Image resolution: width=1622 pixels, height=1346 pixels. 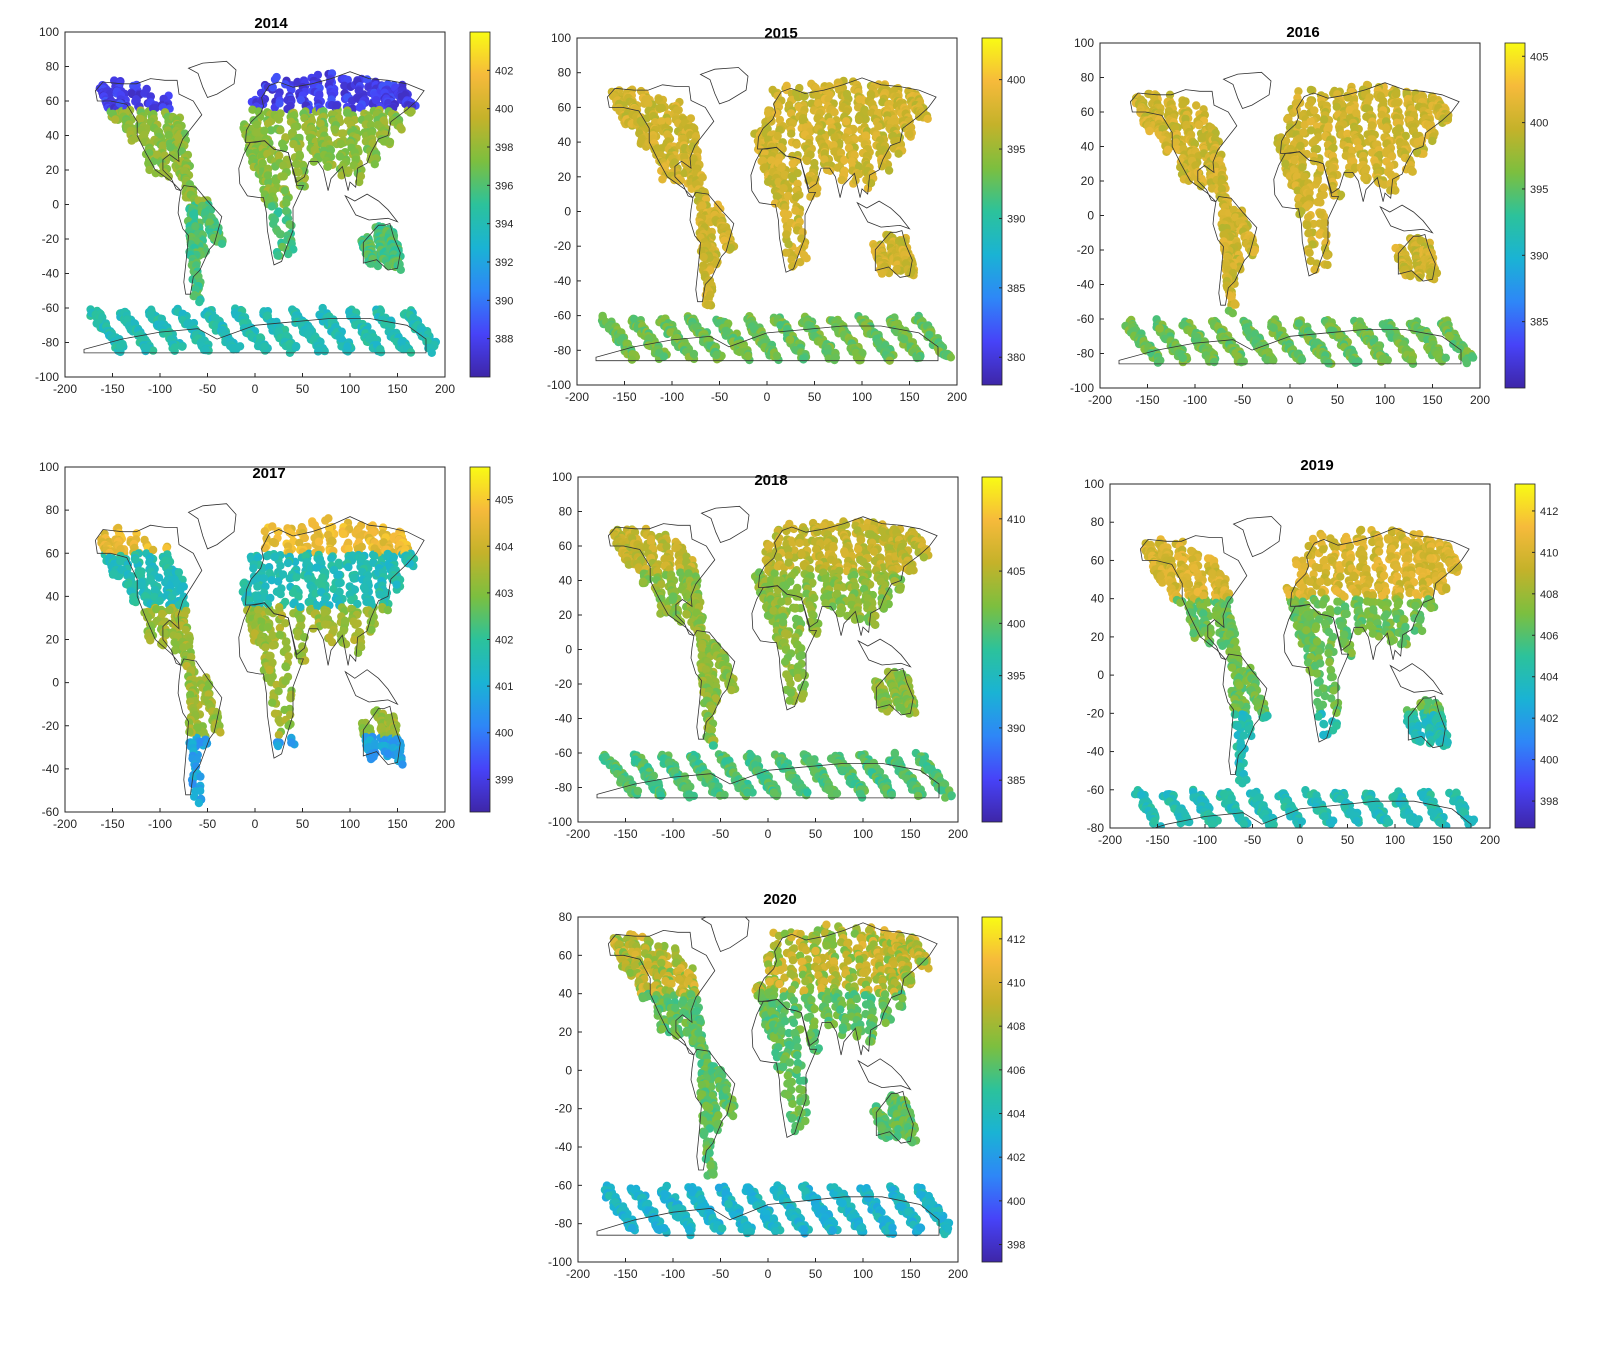 What do you see at coordinates (53, 101) in the screenshot?
I see `y-tick-label: 60` at bounding box center [53, 101].